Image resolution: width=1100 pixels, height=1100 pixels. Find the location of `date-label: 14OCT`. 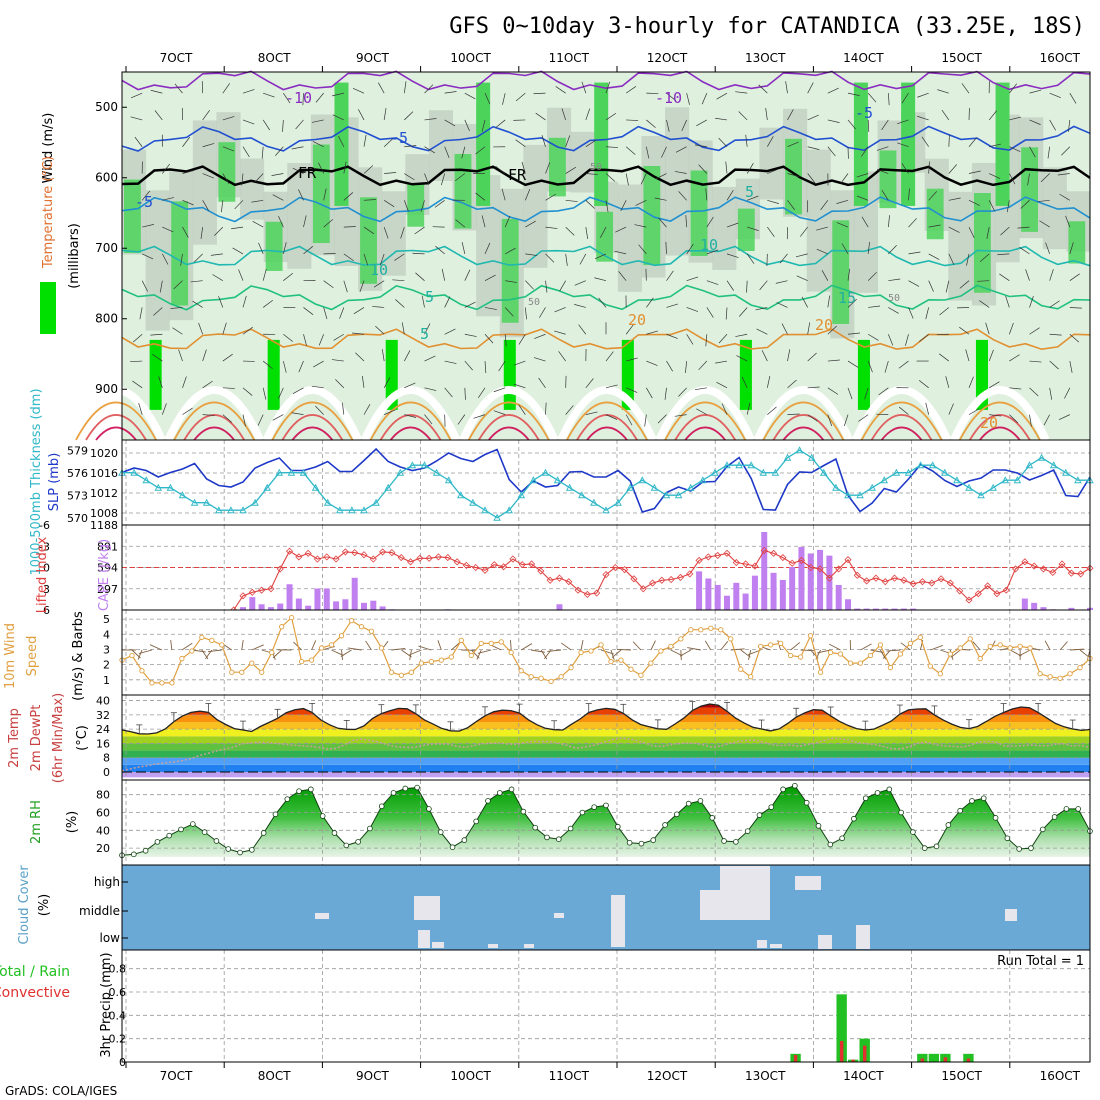

date-label: 14OCT is located at coordinates (863, 58).